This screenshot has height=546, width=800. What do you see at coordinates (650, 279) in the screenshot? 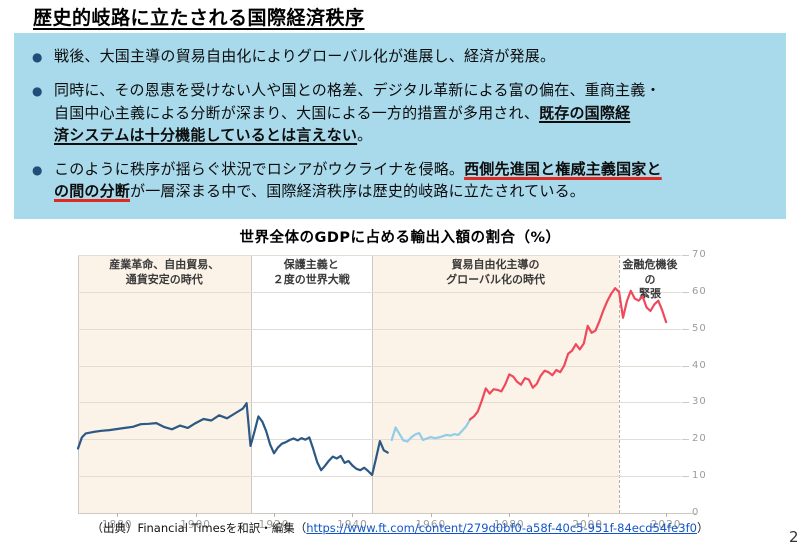
I see `era-label: 金融危機後の 緊張` at bounding box center [650, 279].